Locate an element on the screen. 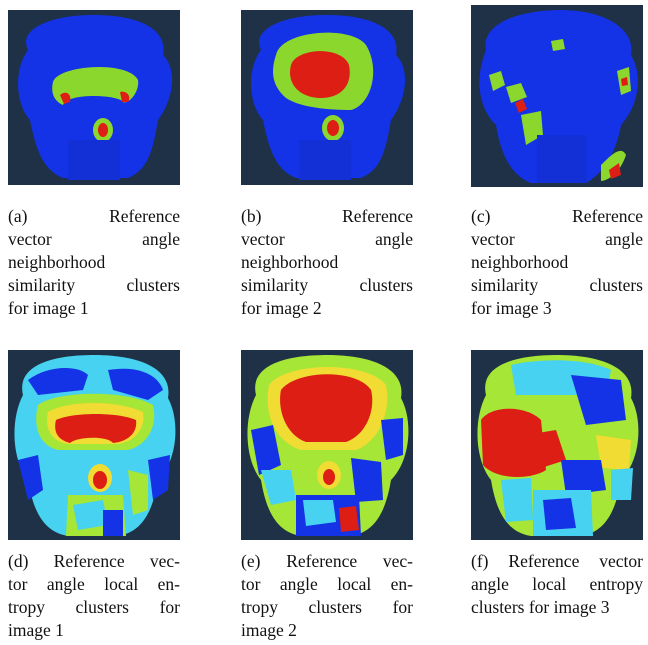  caption-line: (f) Reference vector is located at coordinates (557, 561).